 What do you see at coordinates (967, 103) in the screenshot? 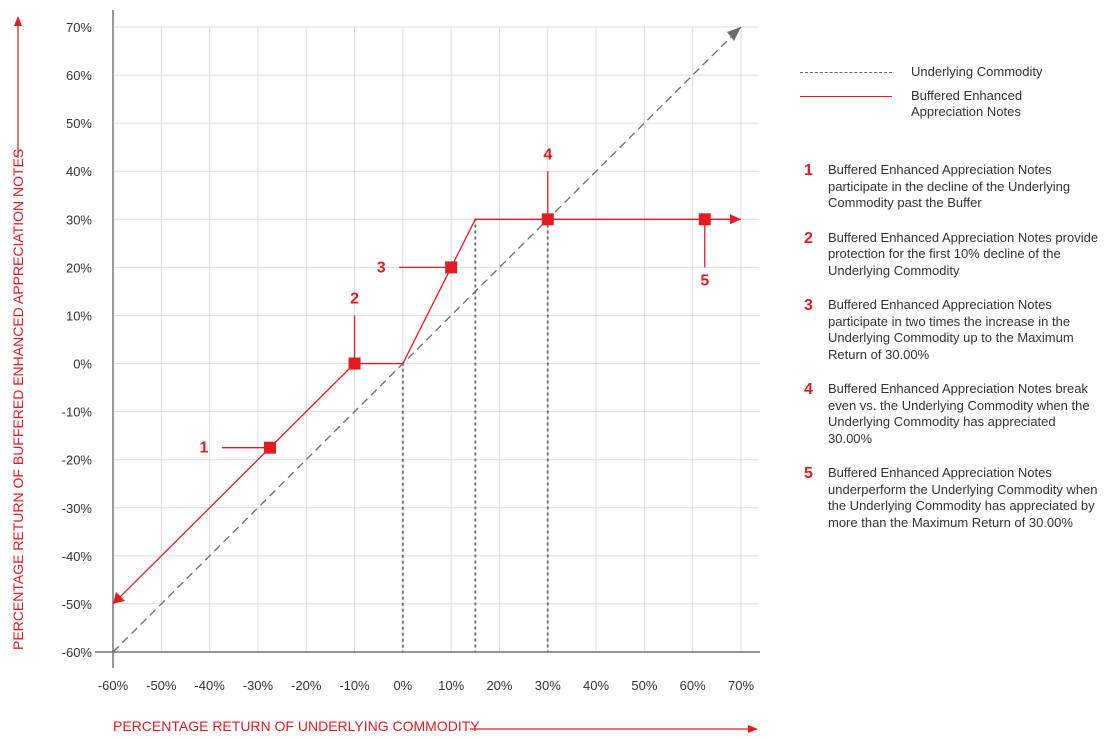
I see `legend-label: Buffered Enhanced Appreciation Notes` at bounding box center [967, 103].